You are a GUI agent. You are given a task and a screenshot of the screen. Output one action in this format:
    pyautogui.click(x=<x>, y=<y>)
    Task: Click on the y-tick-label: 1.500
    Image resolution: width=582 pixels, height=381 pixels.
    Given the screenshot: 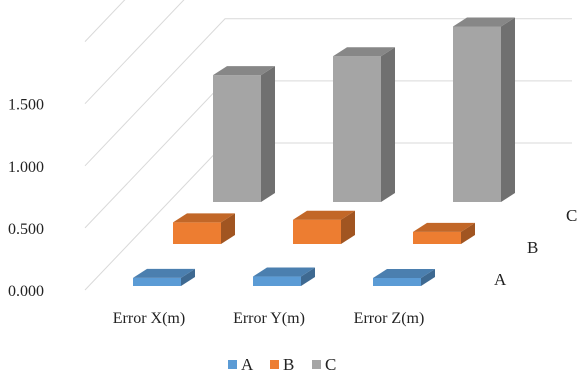 What is the action you would take?
    pyautogui.click(x=26, y=105)
    